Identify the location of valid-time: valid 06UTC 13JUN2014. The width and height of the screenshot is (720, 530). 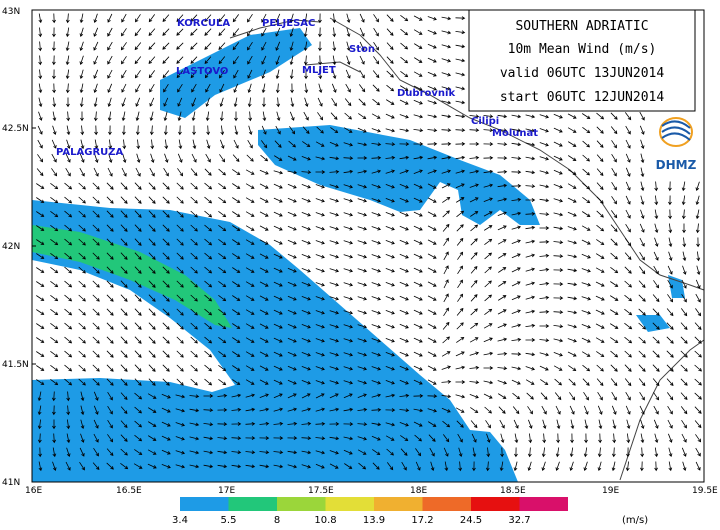
(582, 73).